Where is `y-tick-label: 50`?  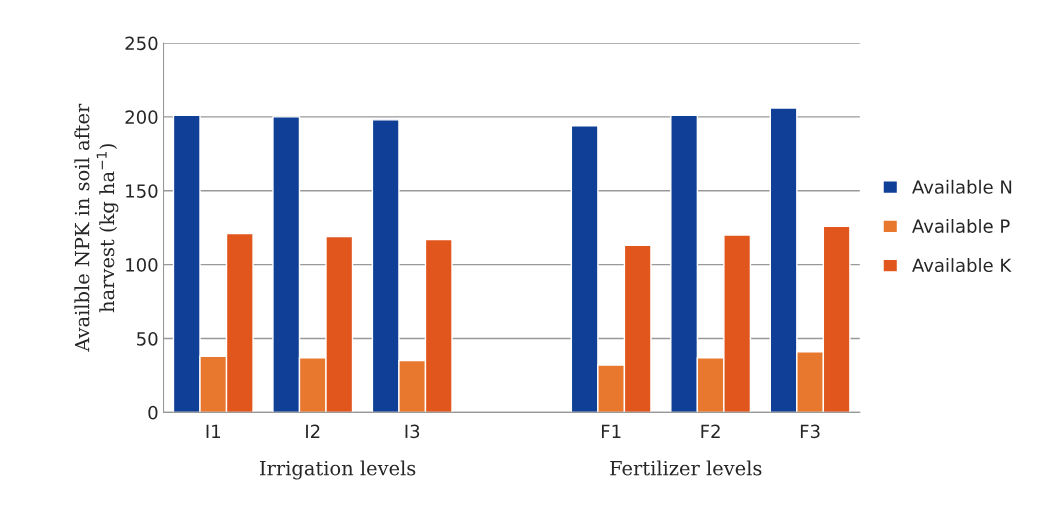
y-tick-label: 50 is located at coordinates (147, 338).